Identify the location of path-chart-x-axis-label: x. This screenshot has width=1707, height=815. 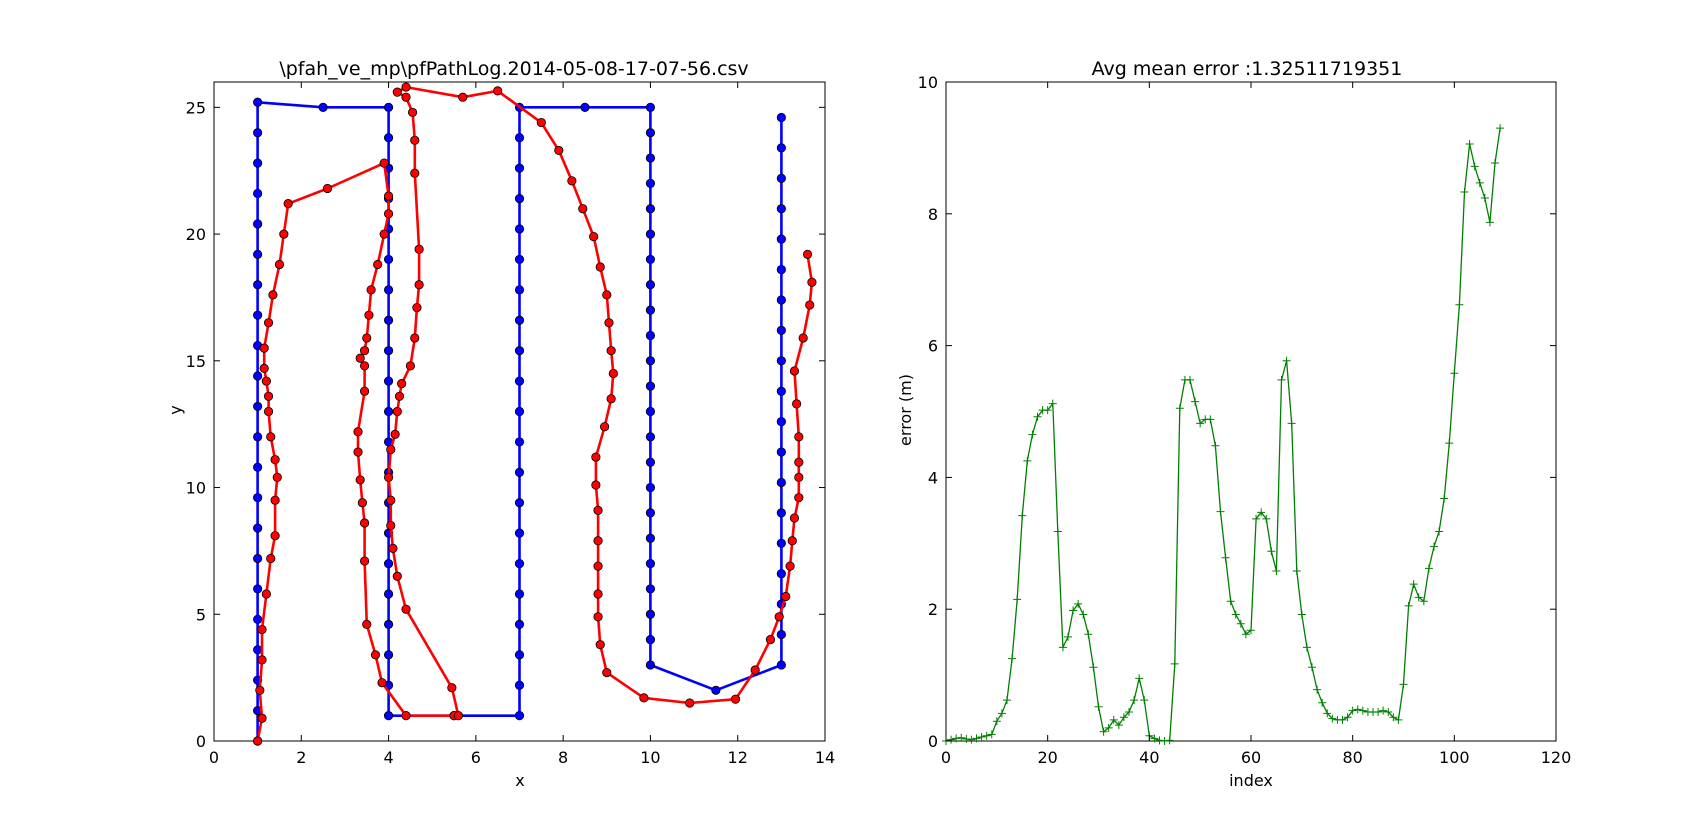
(519, 780).